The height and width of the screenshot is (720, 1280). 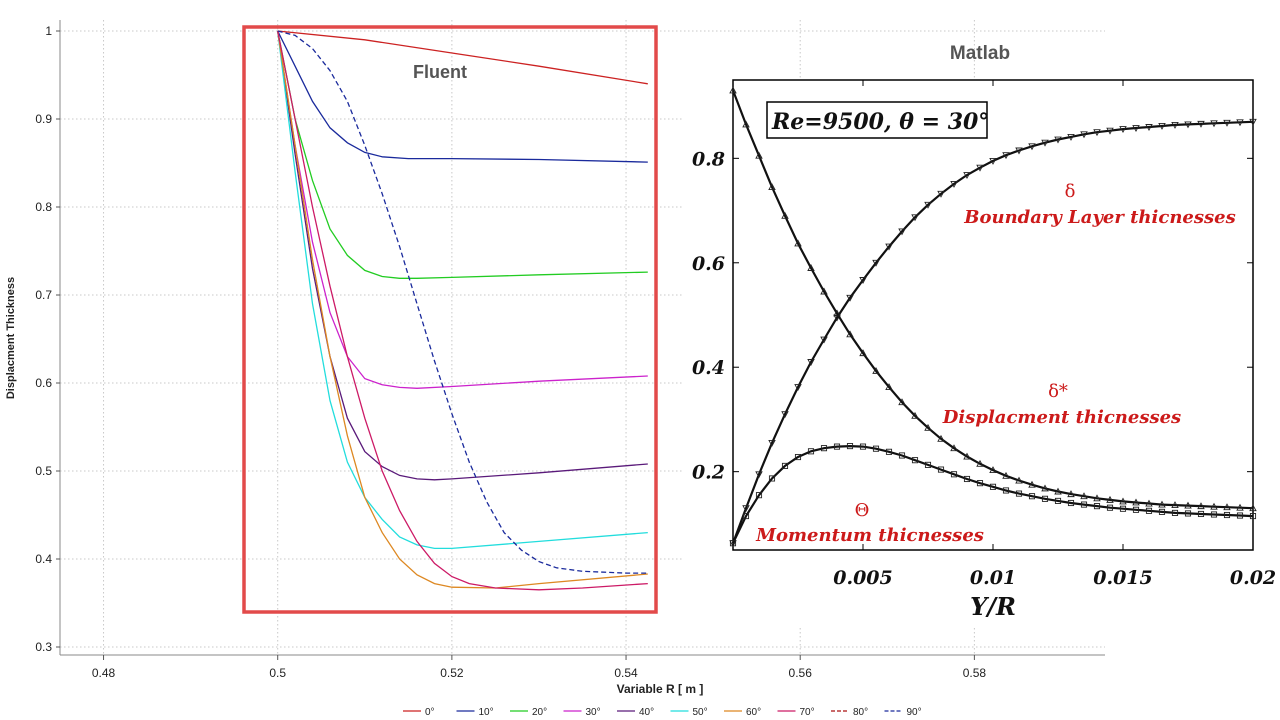 I want to click on fluent-x-tick-label-4: 0.56, so click(x=801, y=673).